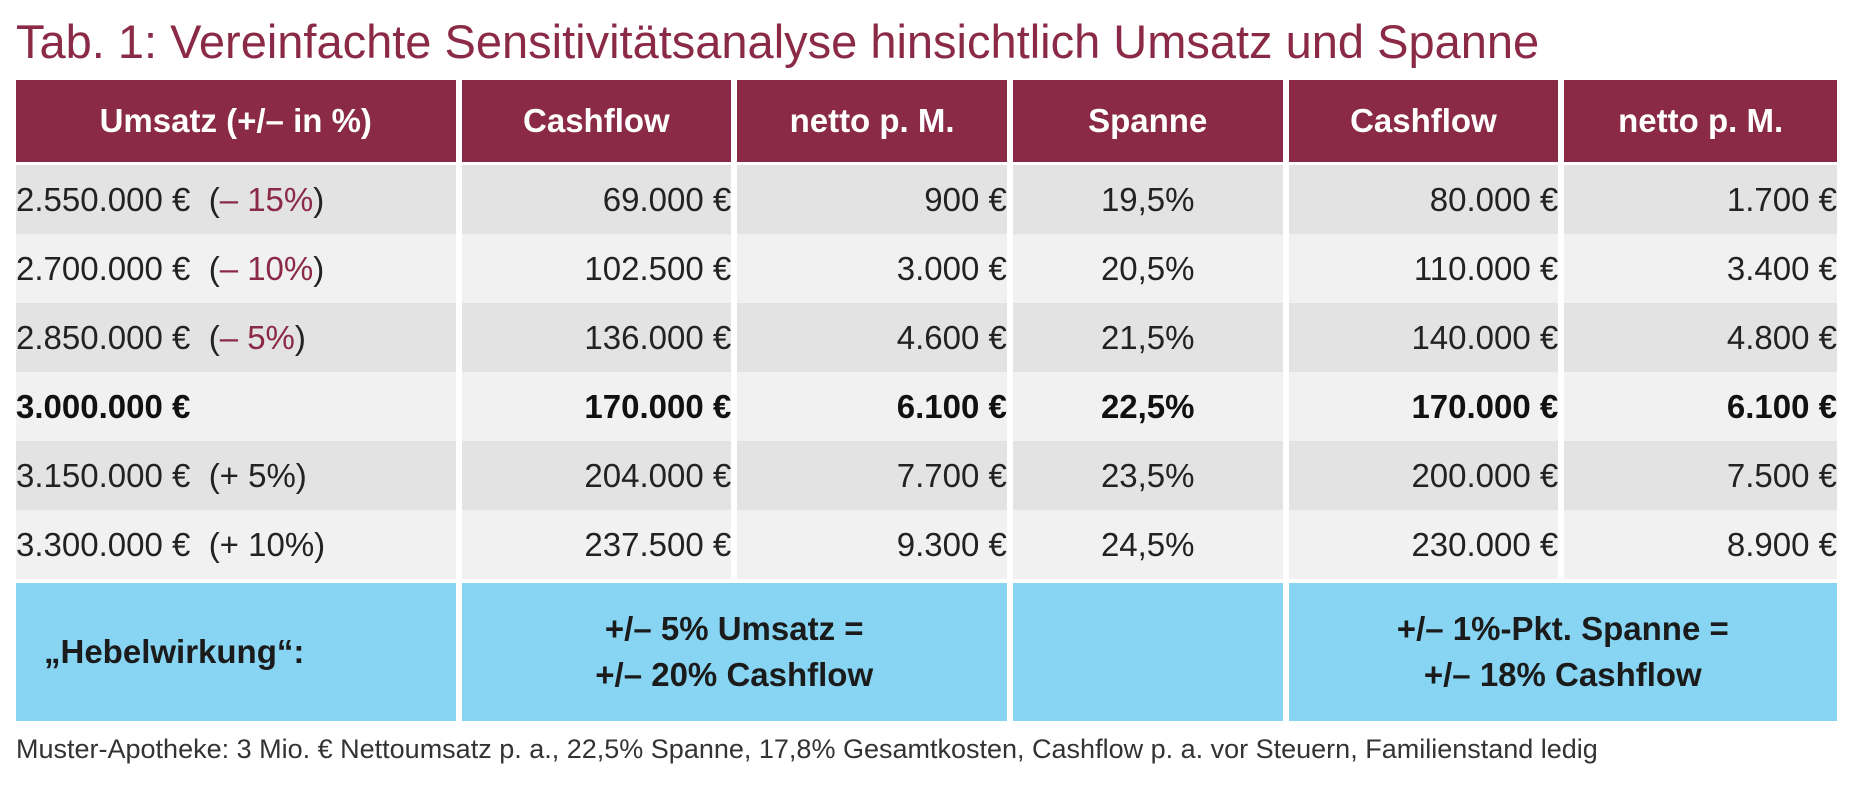 The image size is (1853, 800). Describe the element at coordinates (1699, 545) in the screenshot. I see `netto-spanne-cell: 8.900 €` at that location.